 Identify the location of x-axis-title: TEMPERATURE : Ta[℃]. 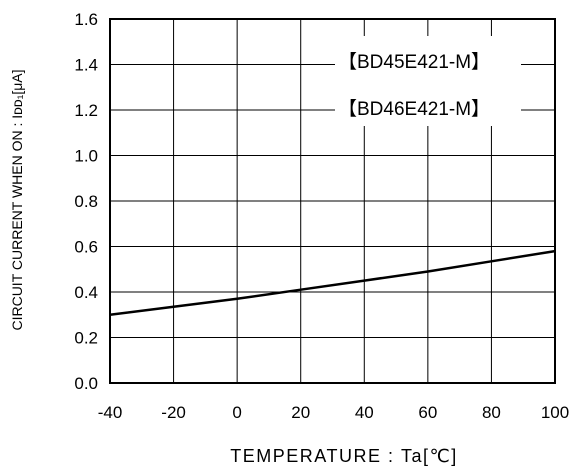
(343, 456).